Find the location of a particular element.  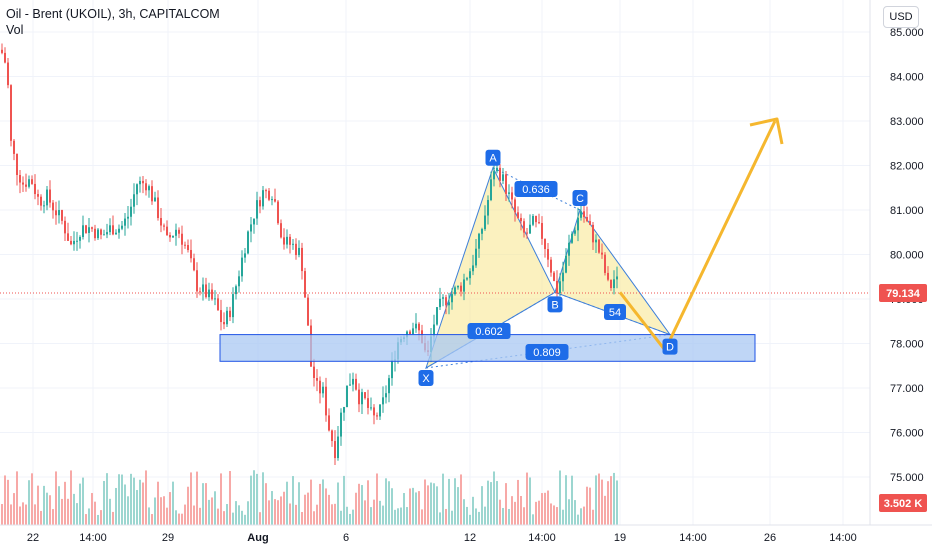

time-tick-label: 6 is located at coordinates (346, 538).